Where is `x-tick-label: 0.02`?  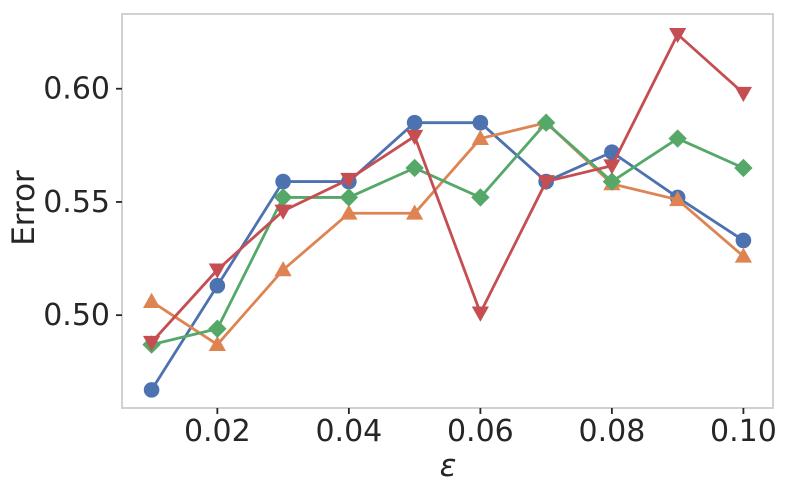 x-tick-label: 0.02 is located at coordinates (217, 431).